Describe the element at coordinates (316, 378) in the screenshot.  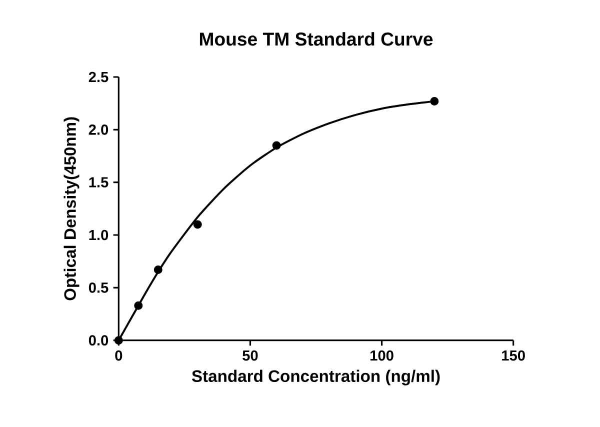
I see `x-axis-title: Standard Concentration (ng/ml)` at that location.